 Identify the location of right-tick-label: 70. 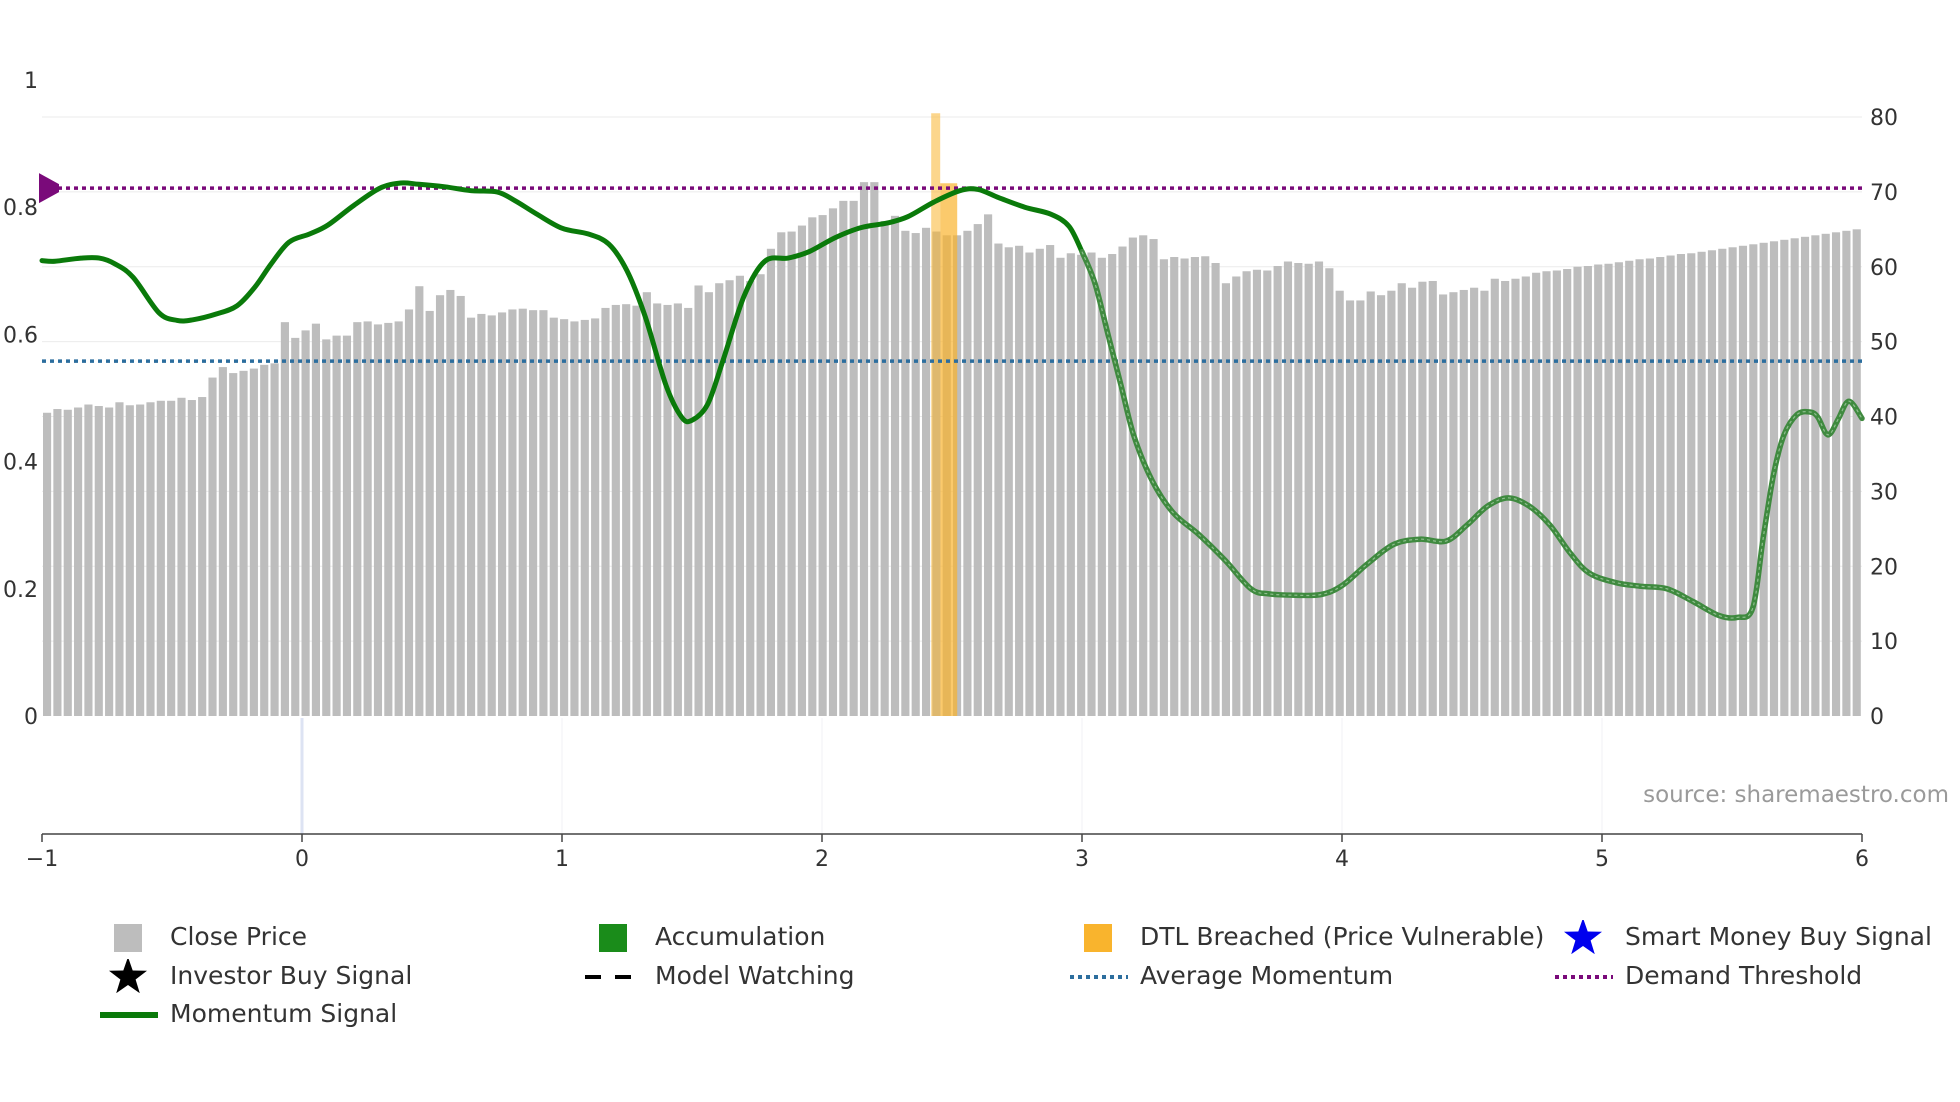
(1884, 193).